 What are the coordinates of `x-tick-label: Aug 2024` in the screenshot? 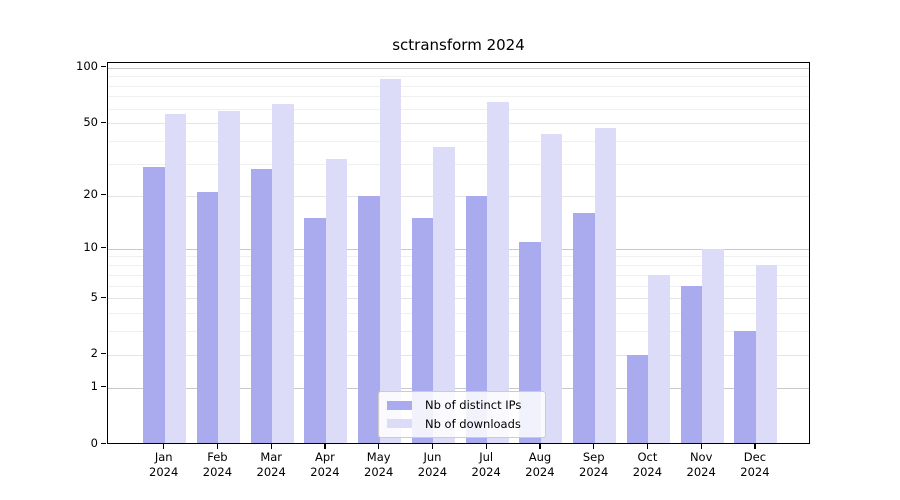 It's located at (540, 465).